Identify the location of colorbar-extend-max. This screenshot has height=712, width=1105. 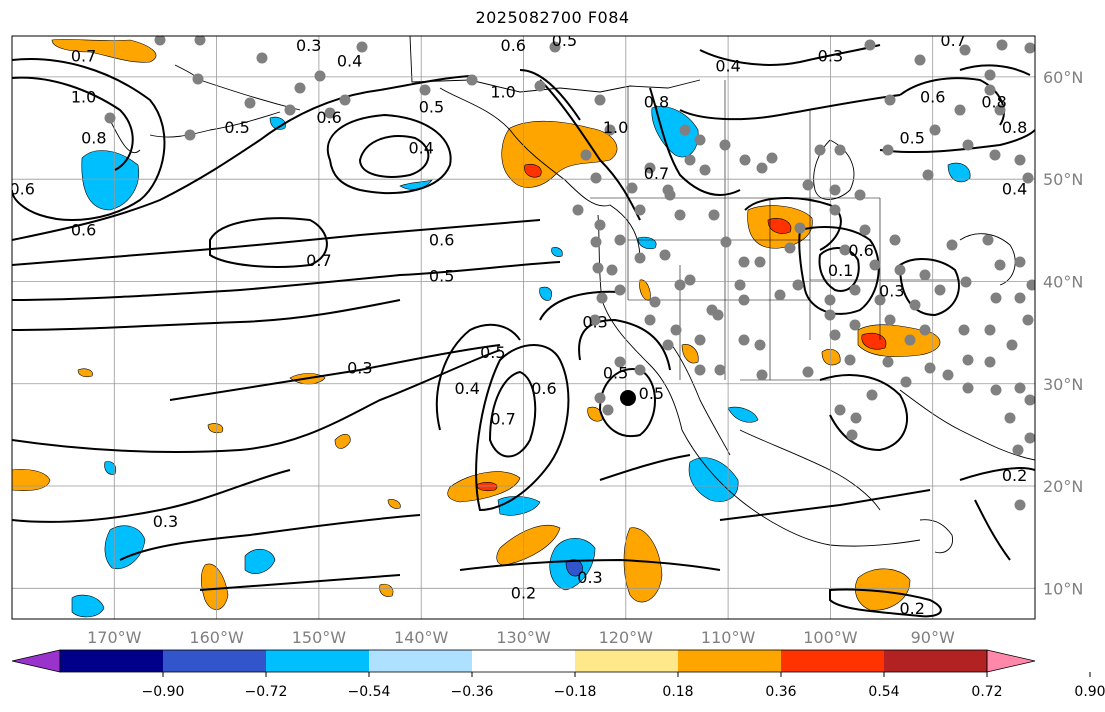
(1011, 661).